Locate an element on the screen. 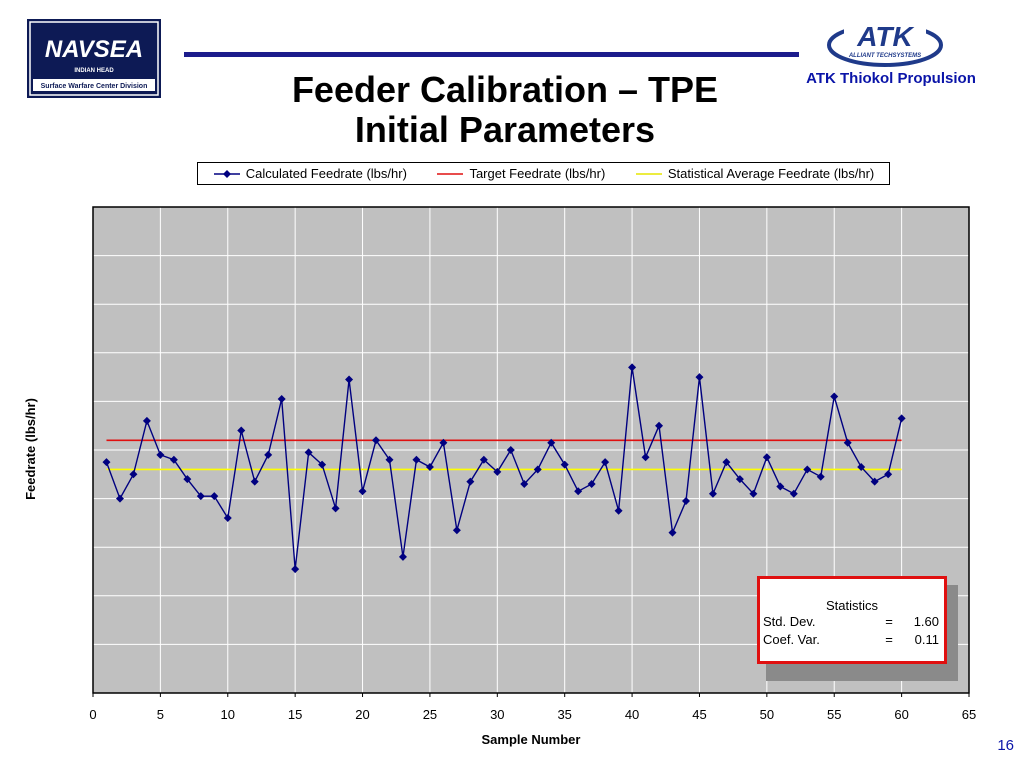  header-rule is located at coordinates (491, 54).